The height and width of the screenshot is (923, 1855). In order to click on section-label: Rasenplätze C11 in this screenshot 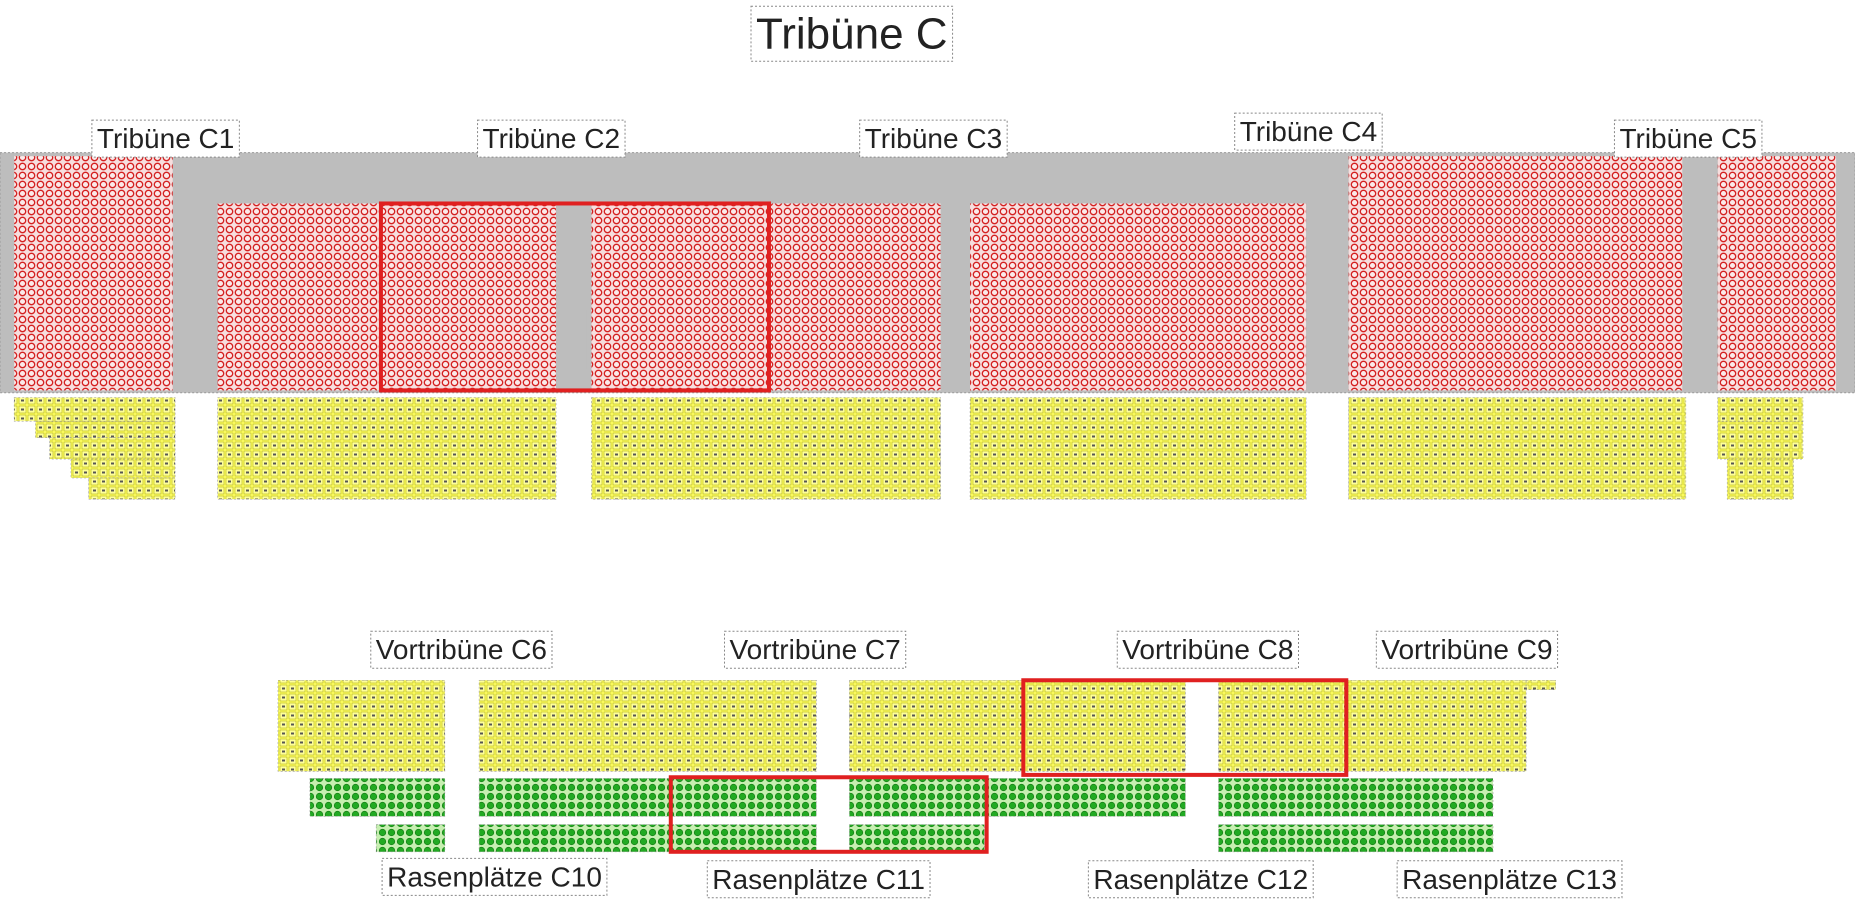, I will do `click(818, 879)`.